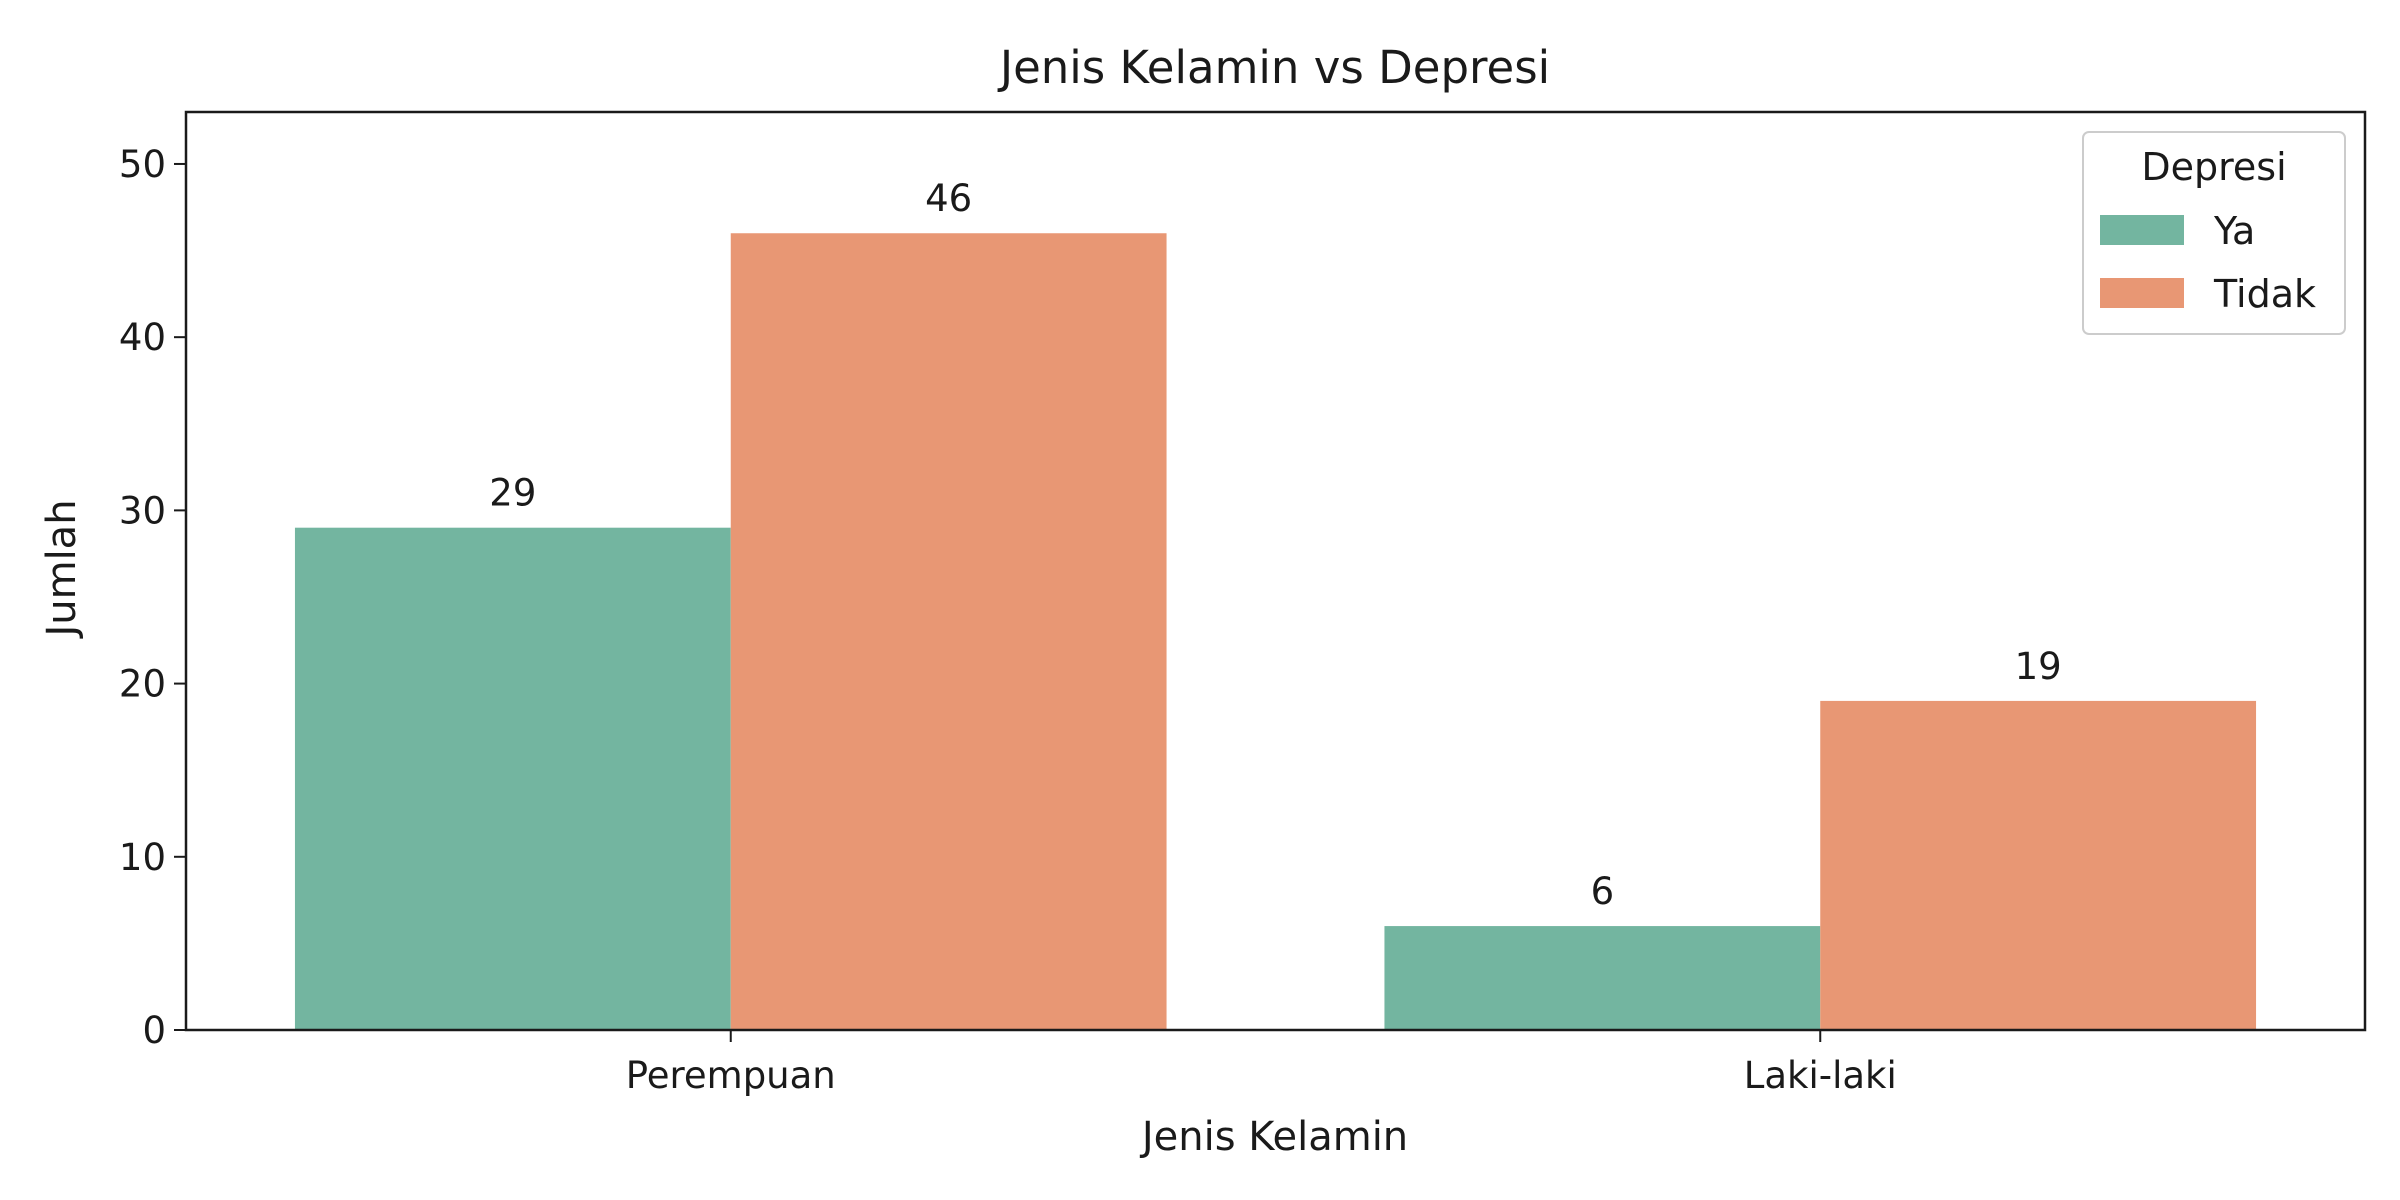  I want to click on x-tick-label: Laki-laki, so click(1820, 1075).